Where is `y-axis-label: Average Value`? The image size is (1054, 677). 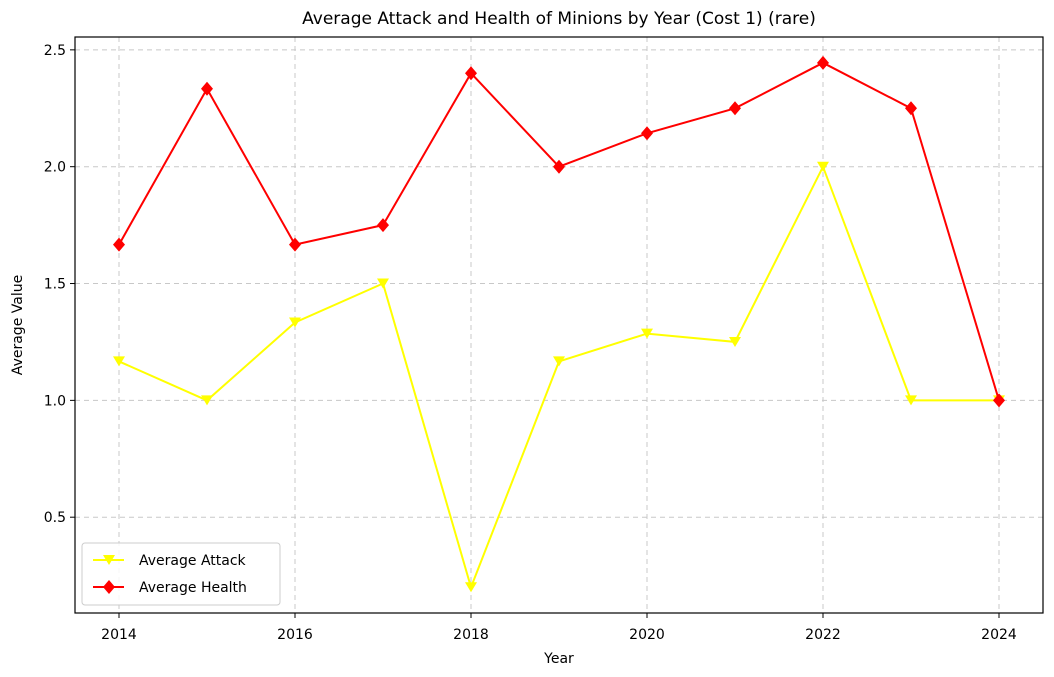 y-axis-label: Average Value is located at coordinates (18, 325).